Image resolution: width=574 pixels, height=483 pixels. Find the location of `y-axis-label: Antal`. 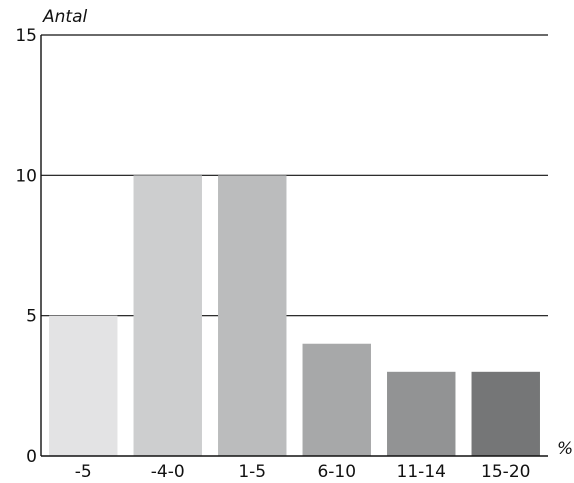

y-axis-label: Antal is located at coordinates (64, 17).